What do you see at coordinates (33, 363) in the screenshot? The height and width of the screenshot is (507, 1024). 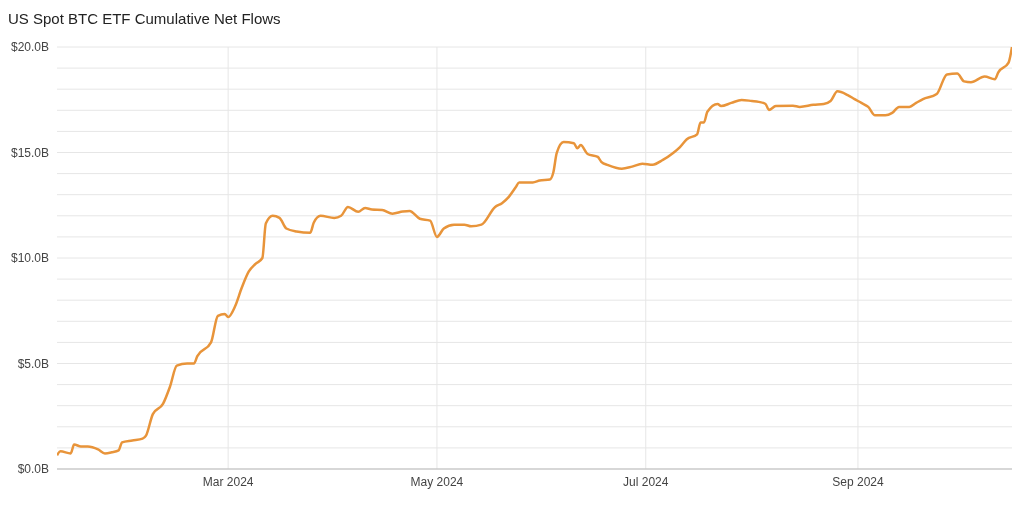 I see `y-tick-label: $5.0B` at bounding box center [33, 363].